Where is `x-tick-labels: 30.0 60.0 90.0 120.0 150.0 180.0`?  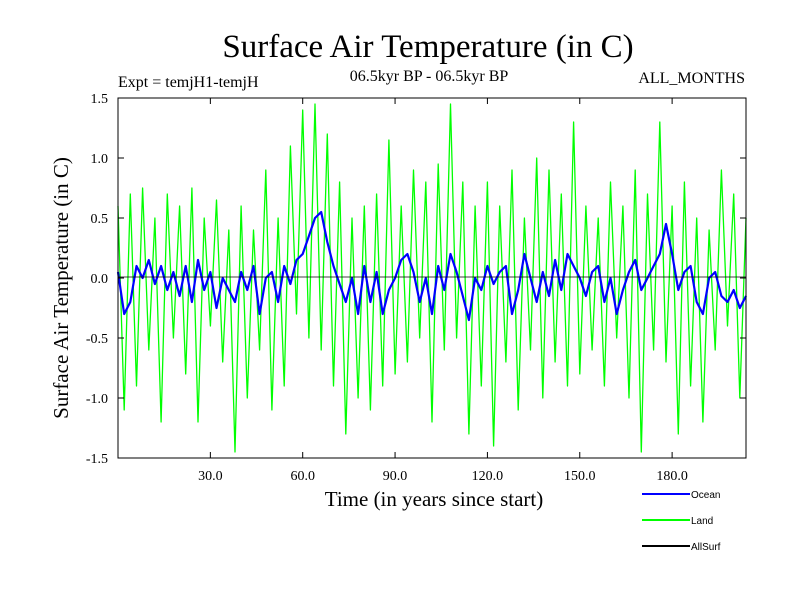 x-tick-labels: 30.0 60.0 90.0 120.0 150.0 180.0 is located at coordinates (443, 476).